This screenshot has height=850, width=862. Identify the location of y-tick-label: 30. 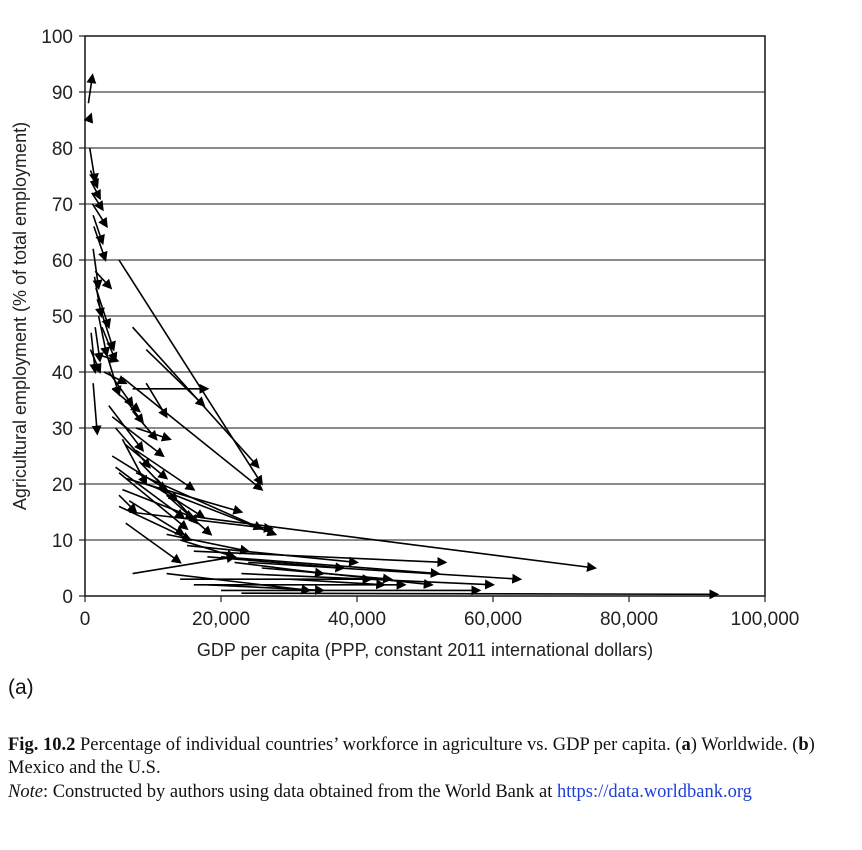
(62, 429).